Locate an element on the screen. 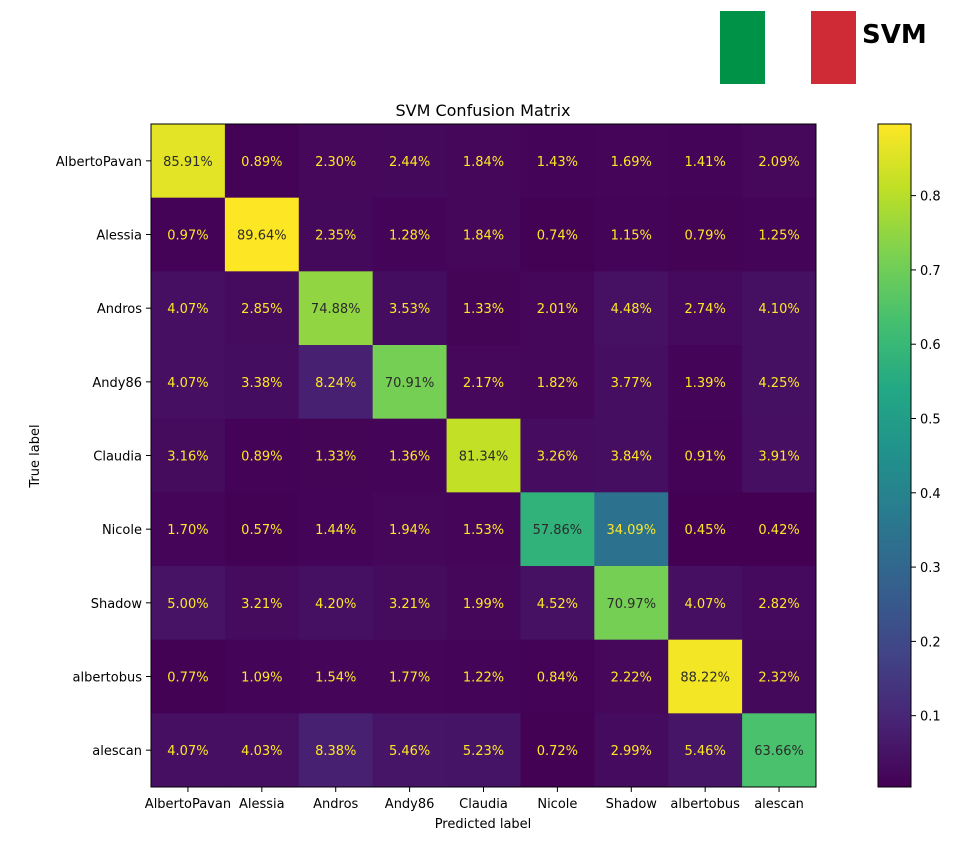  colorbar-tick-label: 0.5 is located at coordinates (930, 420).